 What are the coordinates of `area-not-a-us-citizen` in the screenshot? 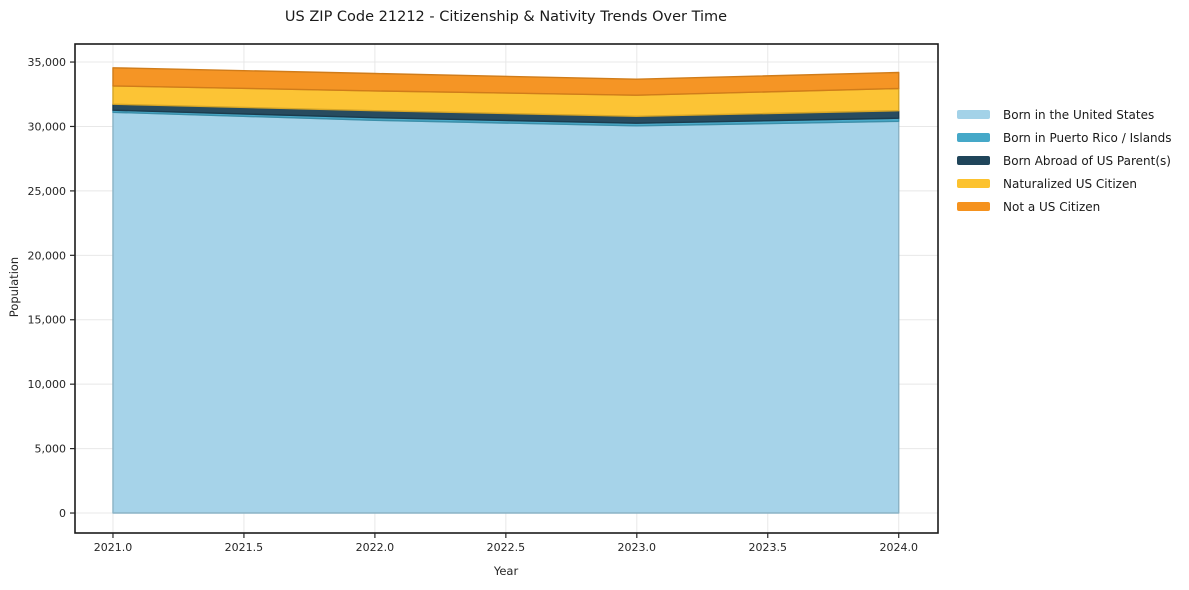 It's located at (506, 81).